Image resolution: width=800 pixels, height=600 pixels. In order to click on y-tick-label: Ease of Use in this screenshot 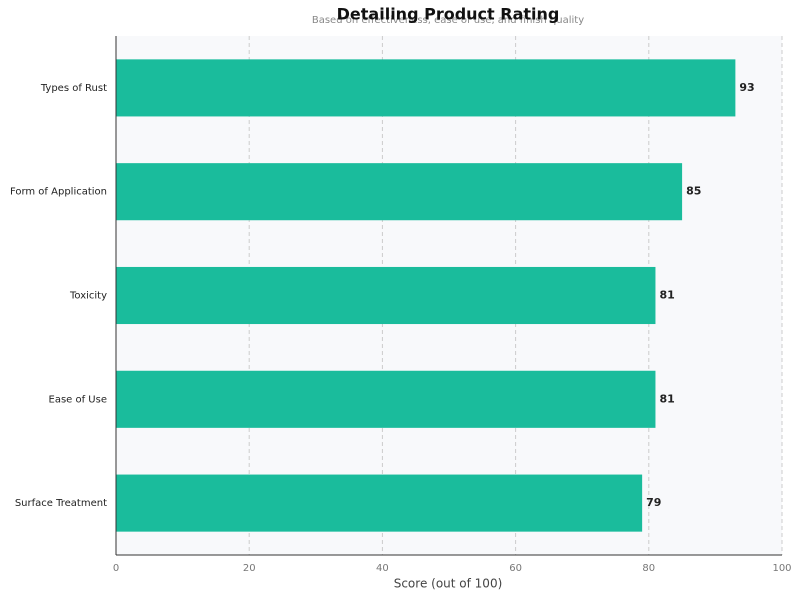, I will do `click(78, 399)`.